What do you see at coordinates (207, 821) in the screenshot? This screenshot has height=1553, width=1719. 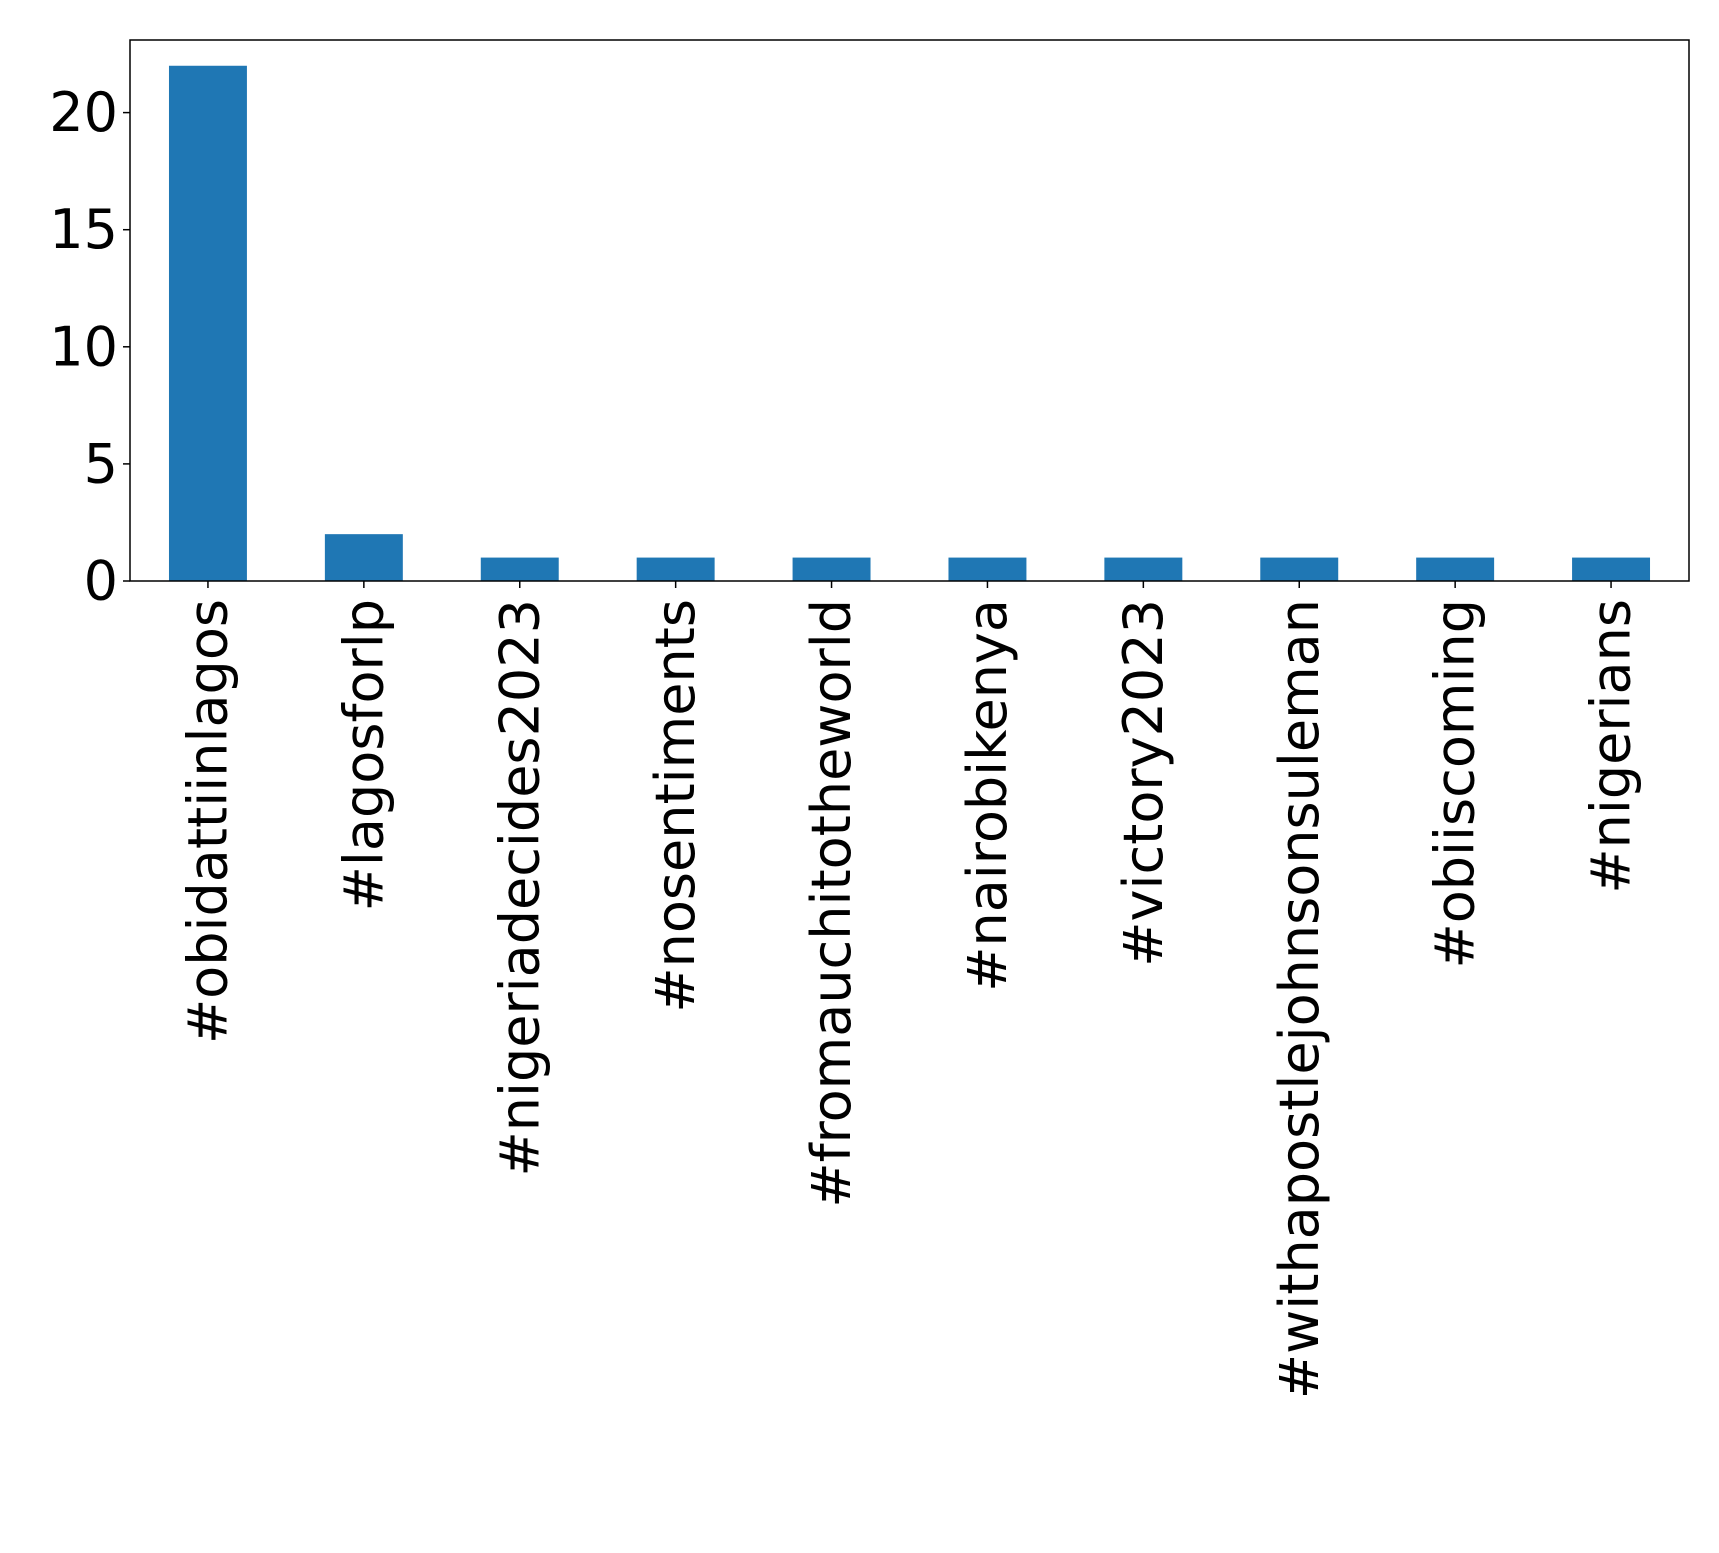 I see `x-tick-label-0: #obidattiinlagos` at bounding box center [207, 821].